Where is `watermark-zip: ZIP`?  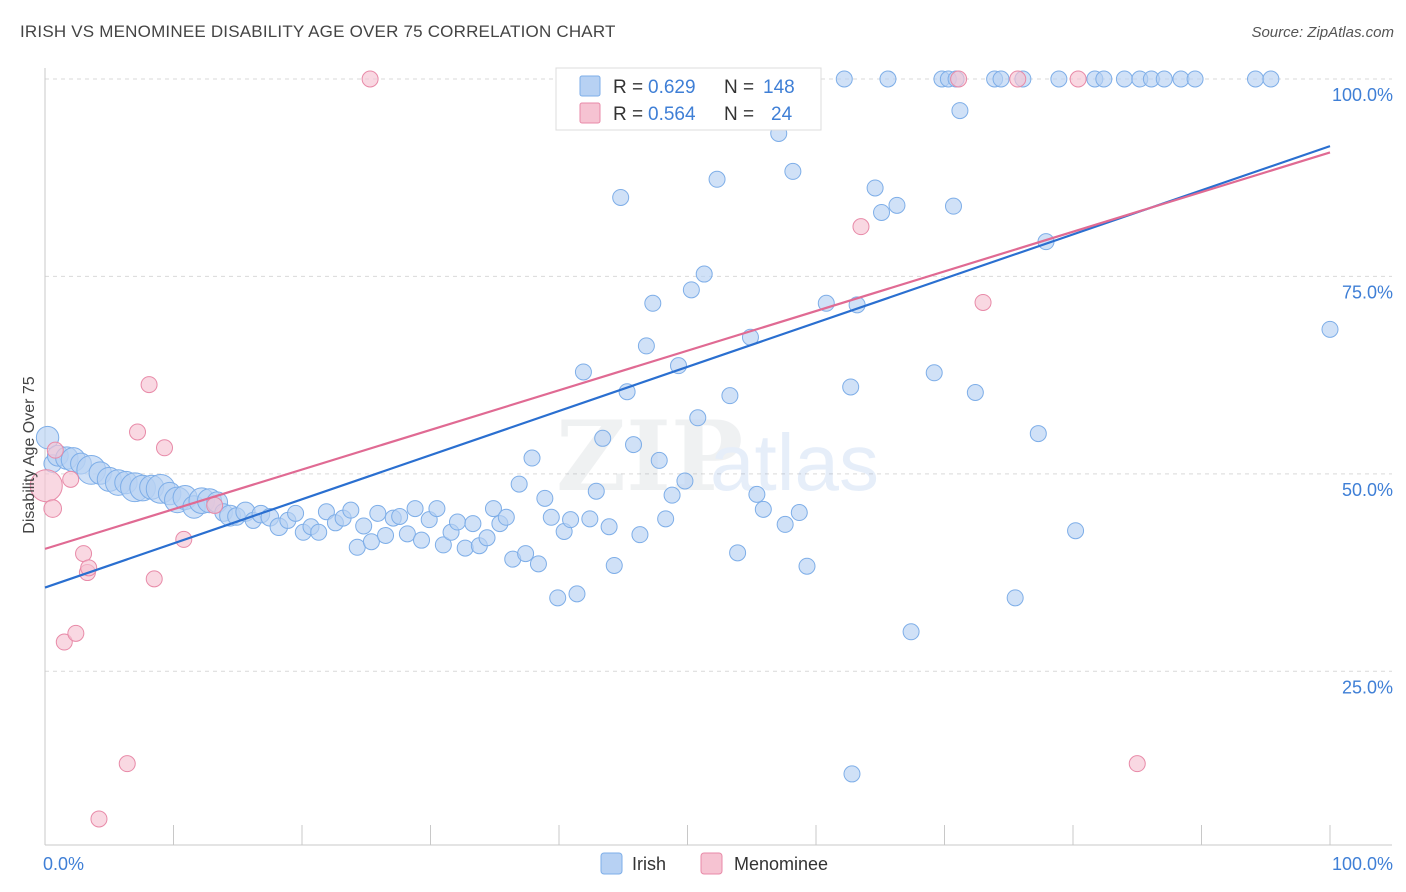
watermark-zip: ZIP is located at coordinates (649, 456).